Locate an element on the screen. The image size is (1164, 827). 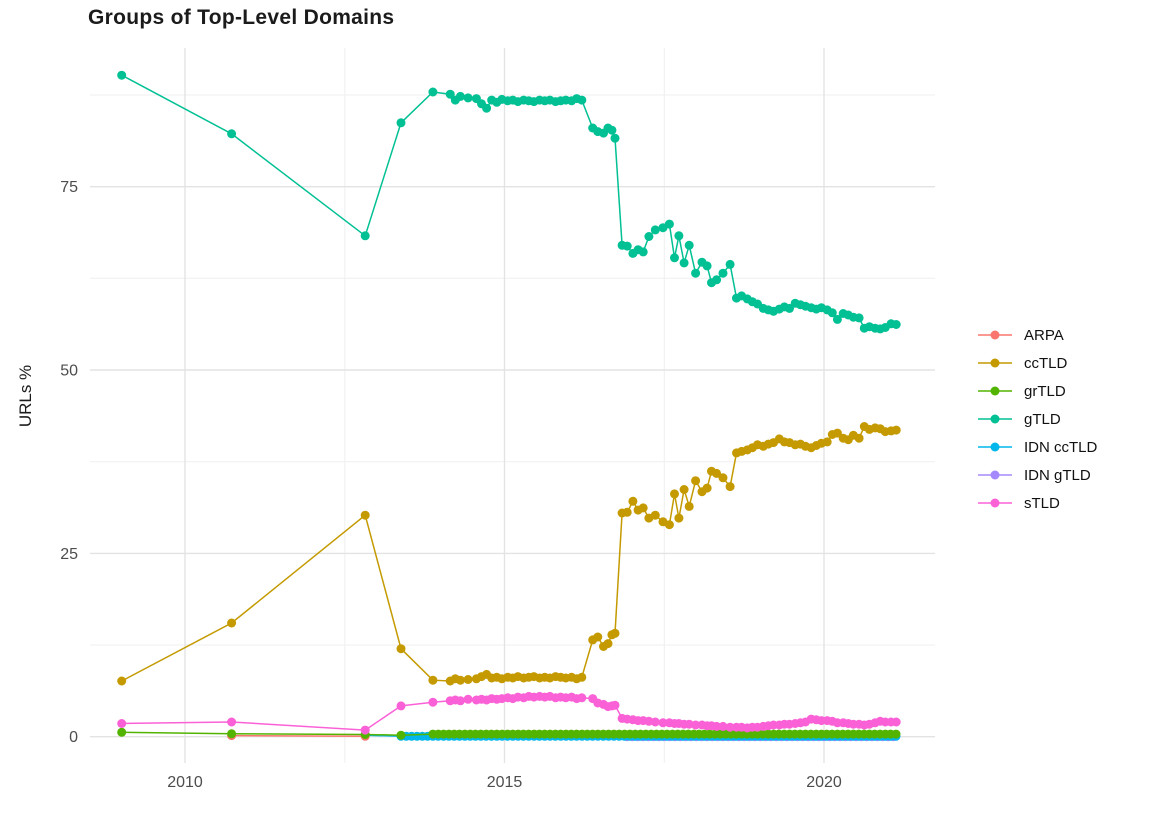
legend-label-idn-gtld: IDN gTLD is located at coordinates (1057, 475).